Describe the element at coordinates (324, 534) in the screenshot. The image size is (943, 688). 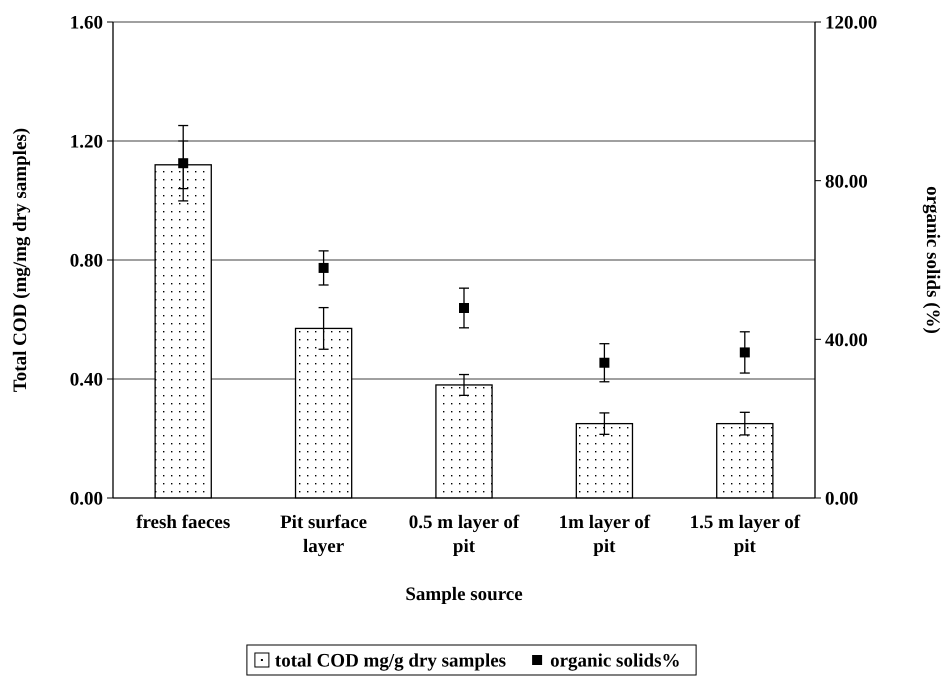
I see `x-tick-label: Pit surface layer` at that location.